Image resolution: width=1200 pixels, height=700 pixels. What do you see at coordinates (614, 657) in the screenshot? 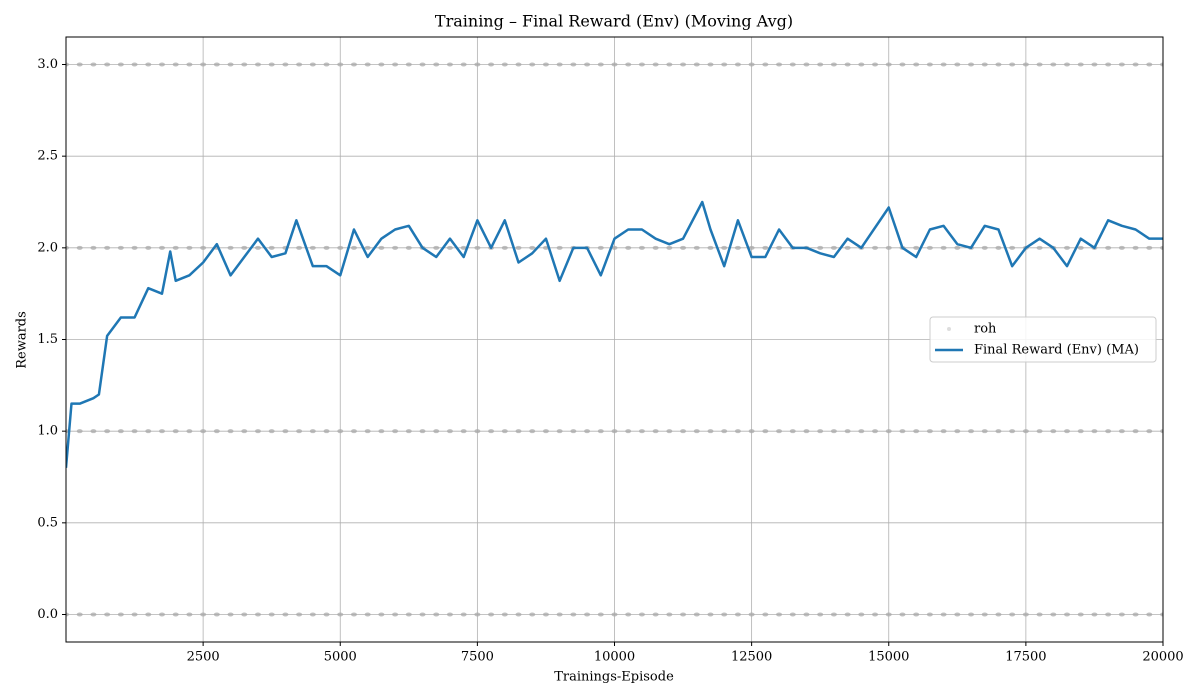
I see `x-tick-label: 10000` at bounding box center [614, 657].